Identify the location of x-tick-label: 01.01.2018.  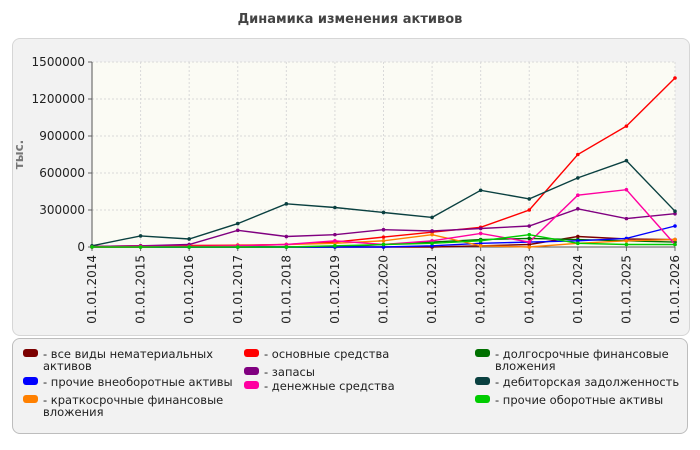
(286, 289).